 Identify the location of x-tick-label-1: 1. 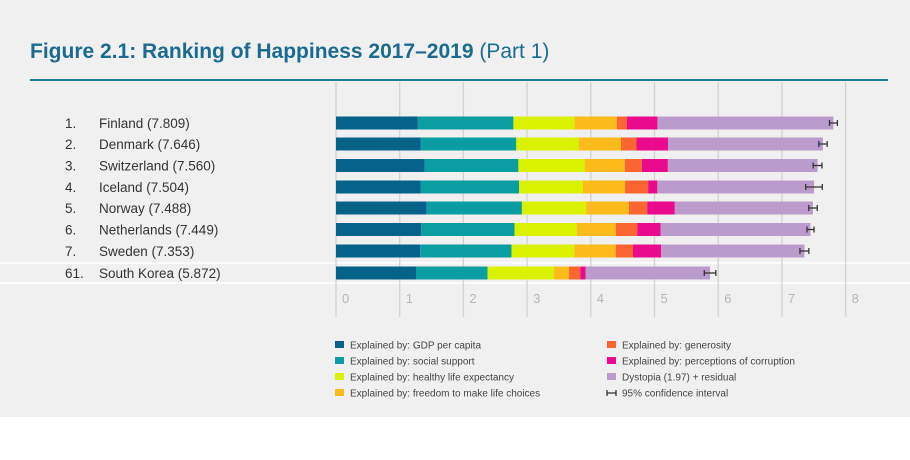
(409, 298).